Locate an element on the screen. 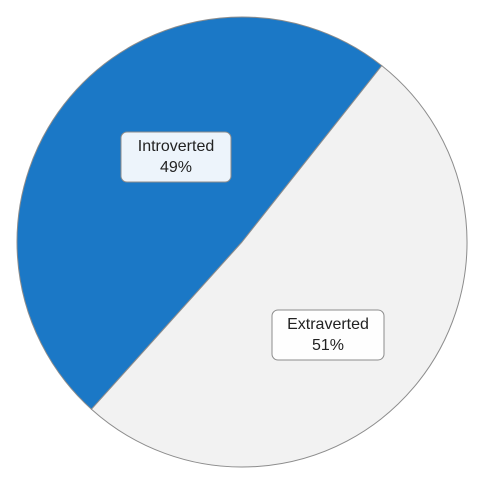 The image size is (486, 478). data-label-value: 49% is located at coordinates (176, 167).